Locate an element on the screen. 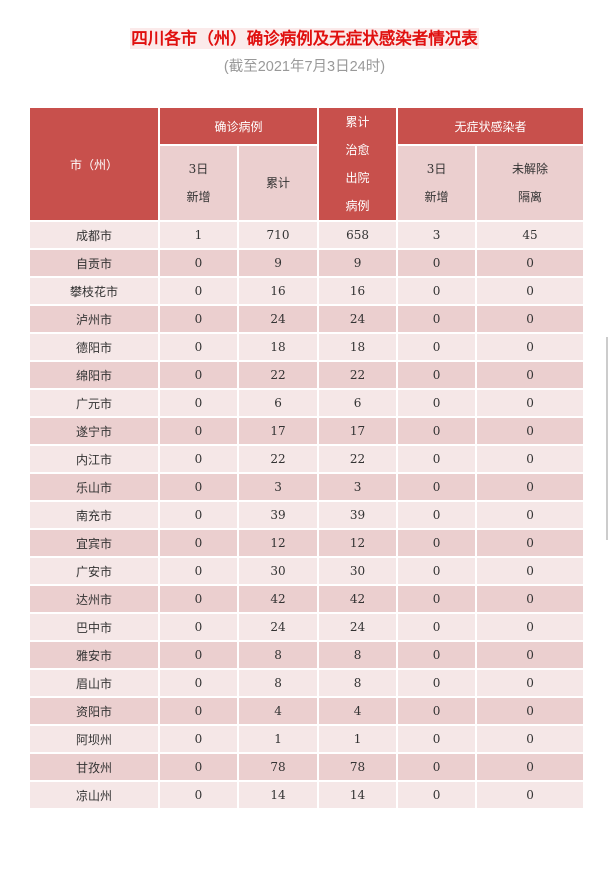  cell-confirmed-total: 710 is located at coordinates (278, 235).